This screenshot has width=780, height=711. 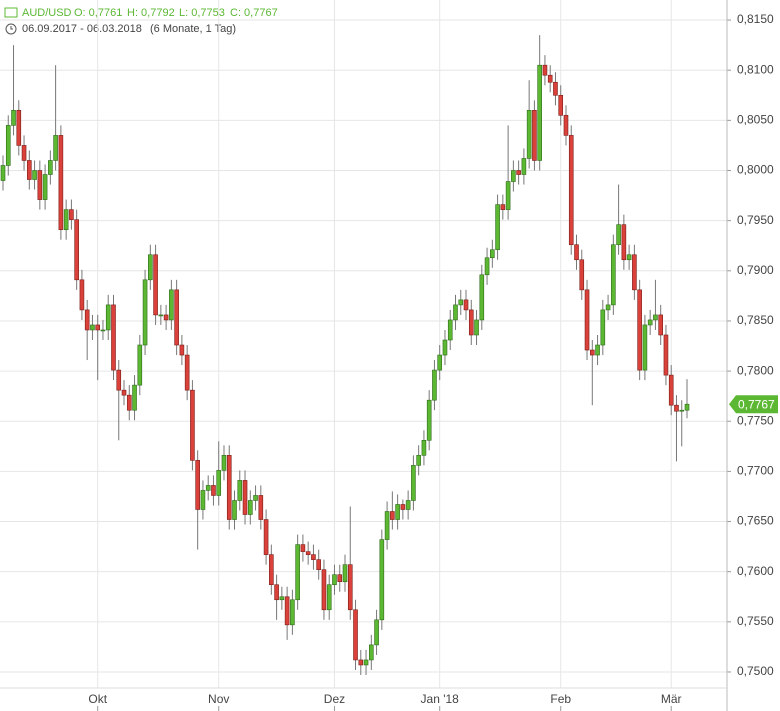 I want to click on y-tick-label: 0,8150, so click(x=755, y=19).